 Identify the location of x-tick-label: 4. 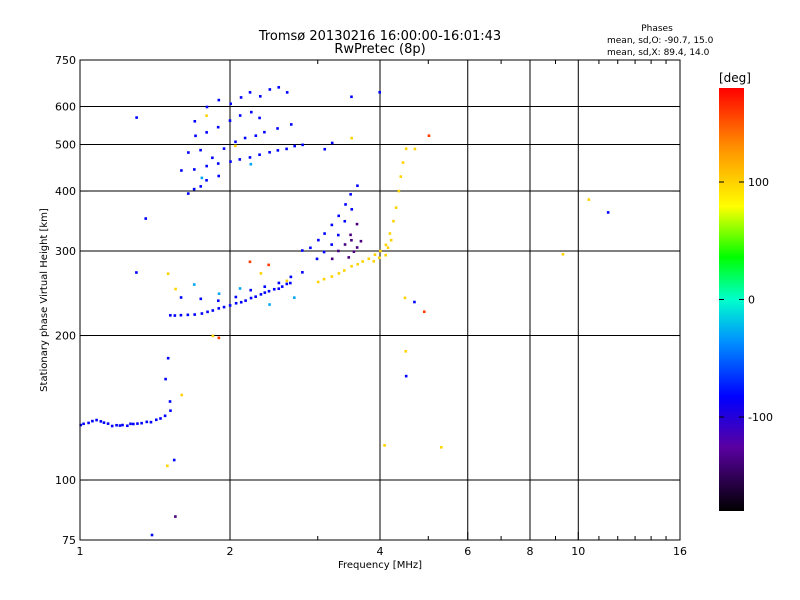
(380, 551).